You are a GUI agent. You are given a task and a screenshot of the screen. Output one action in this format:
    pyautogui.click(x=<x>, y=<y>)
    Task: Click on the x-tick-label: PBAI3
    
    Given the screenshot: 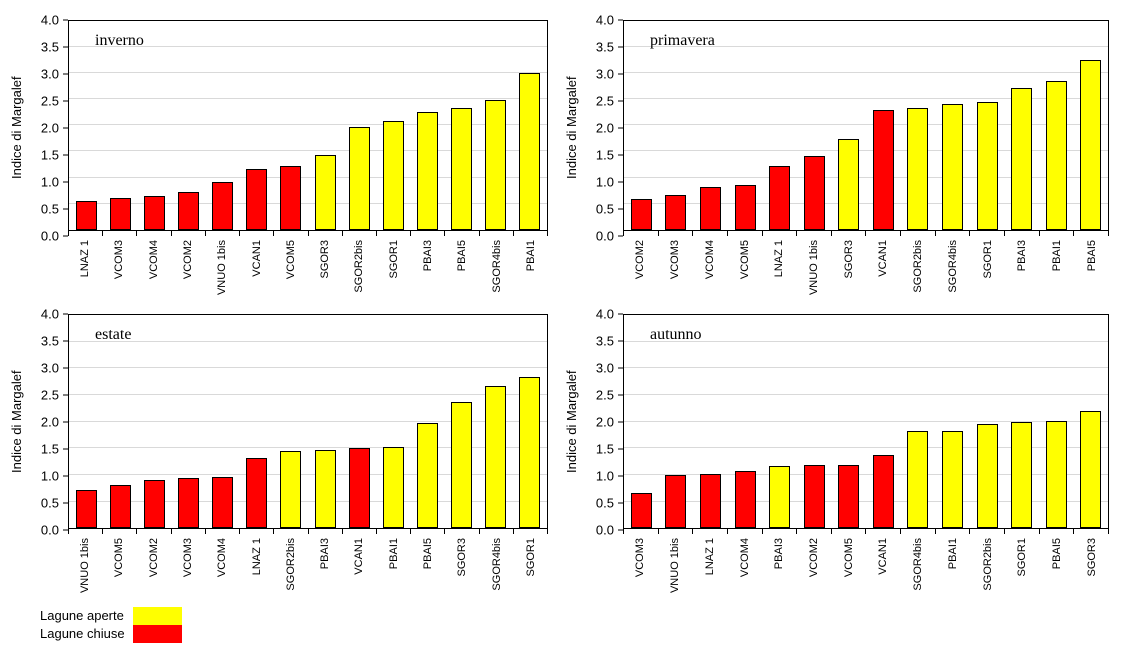 What is the action you would take?
    pyautogui.click(x=325, y=554)
    